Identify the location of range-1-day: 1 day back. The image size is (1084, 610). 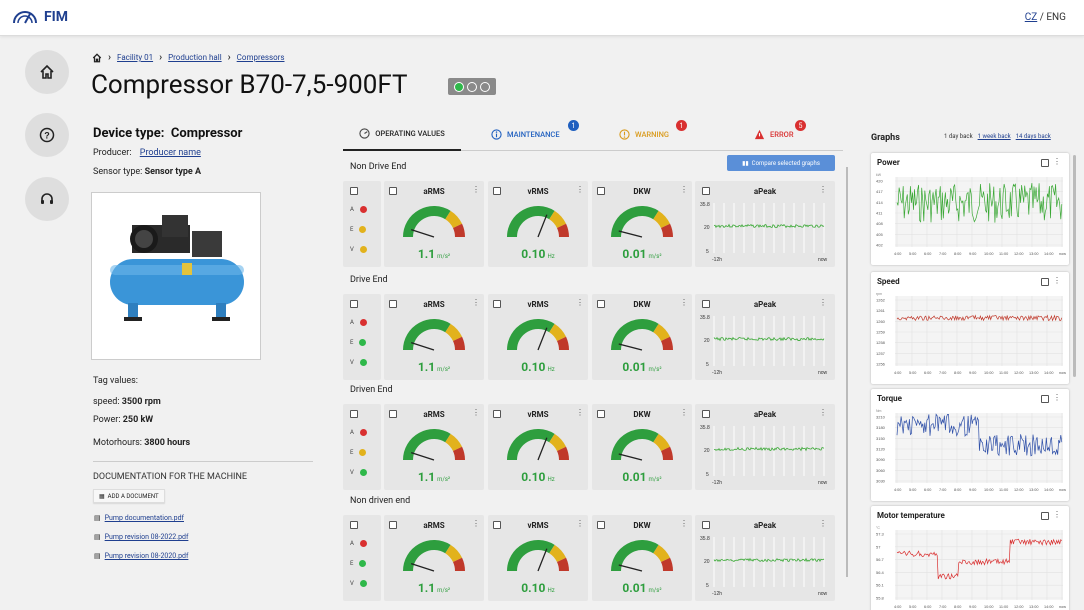
(958, 136).